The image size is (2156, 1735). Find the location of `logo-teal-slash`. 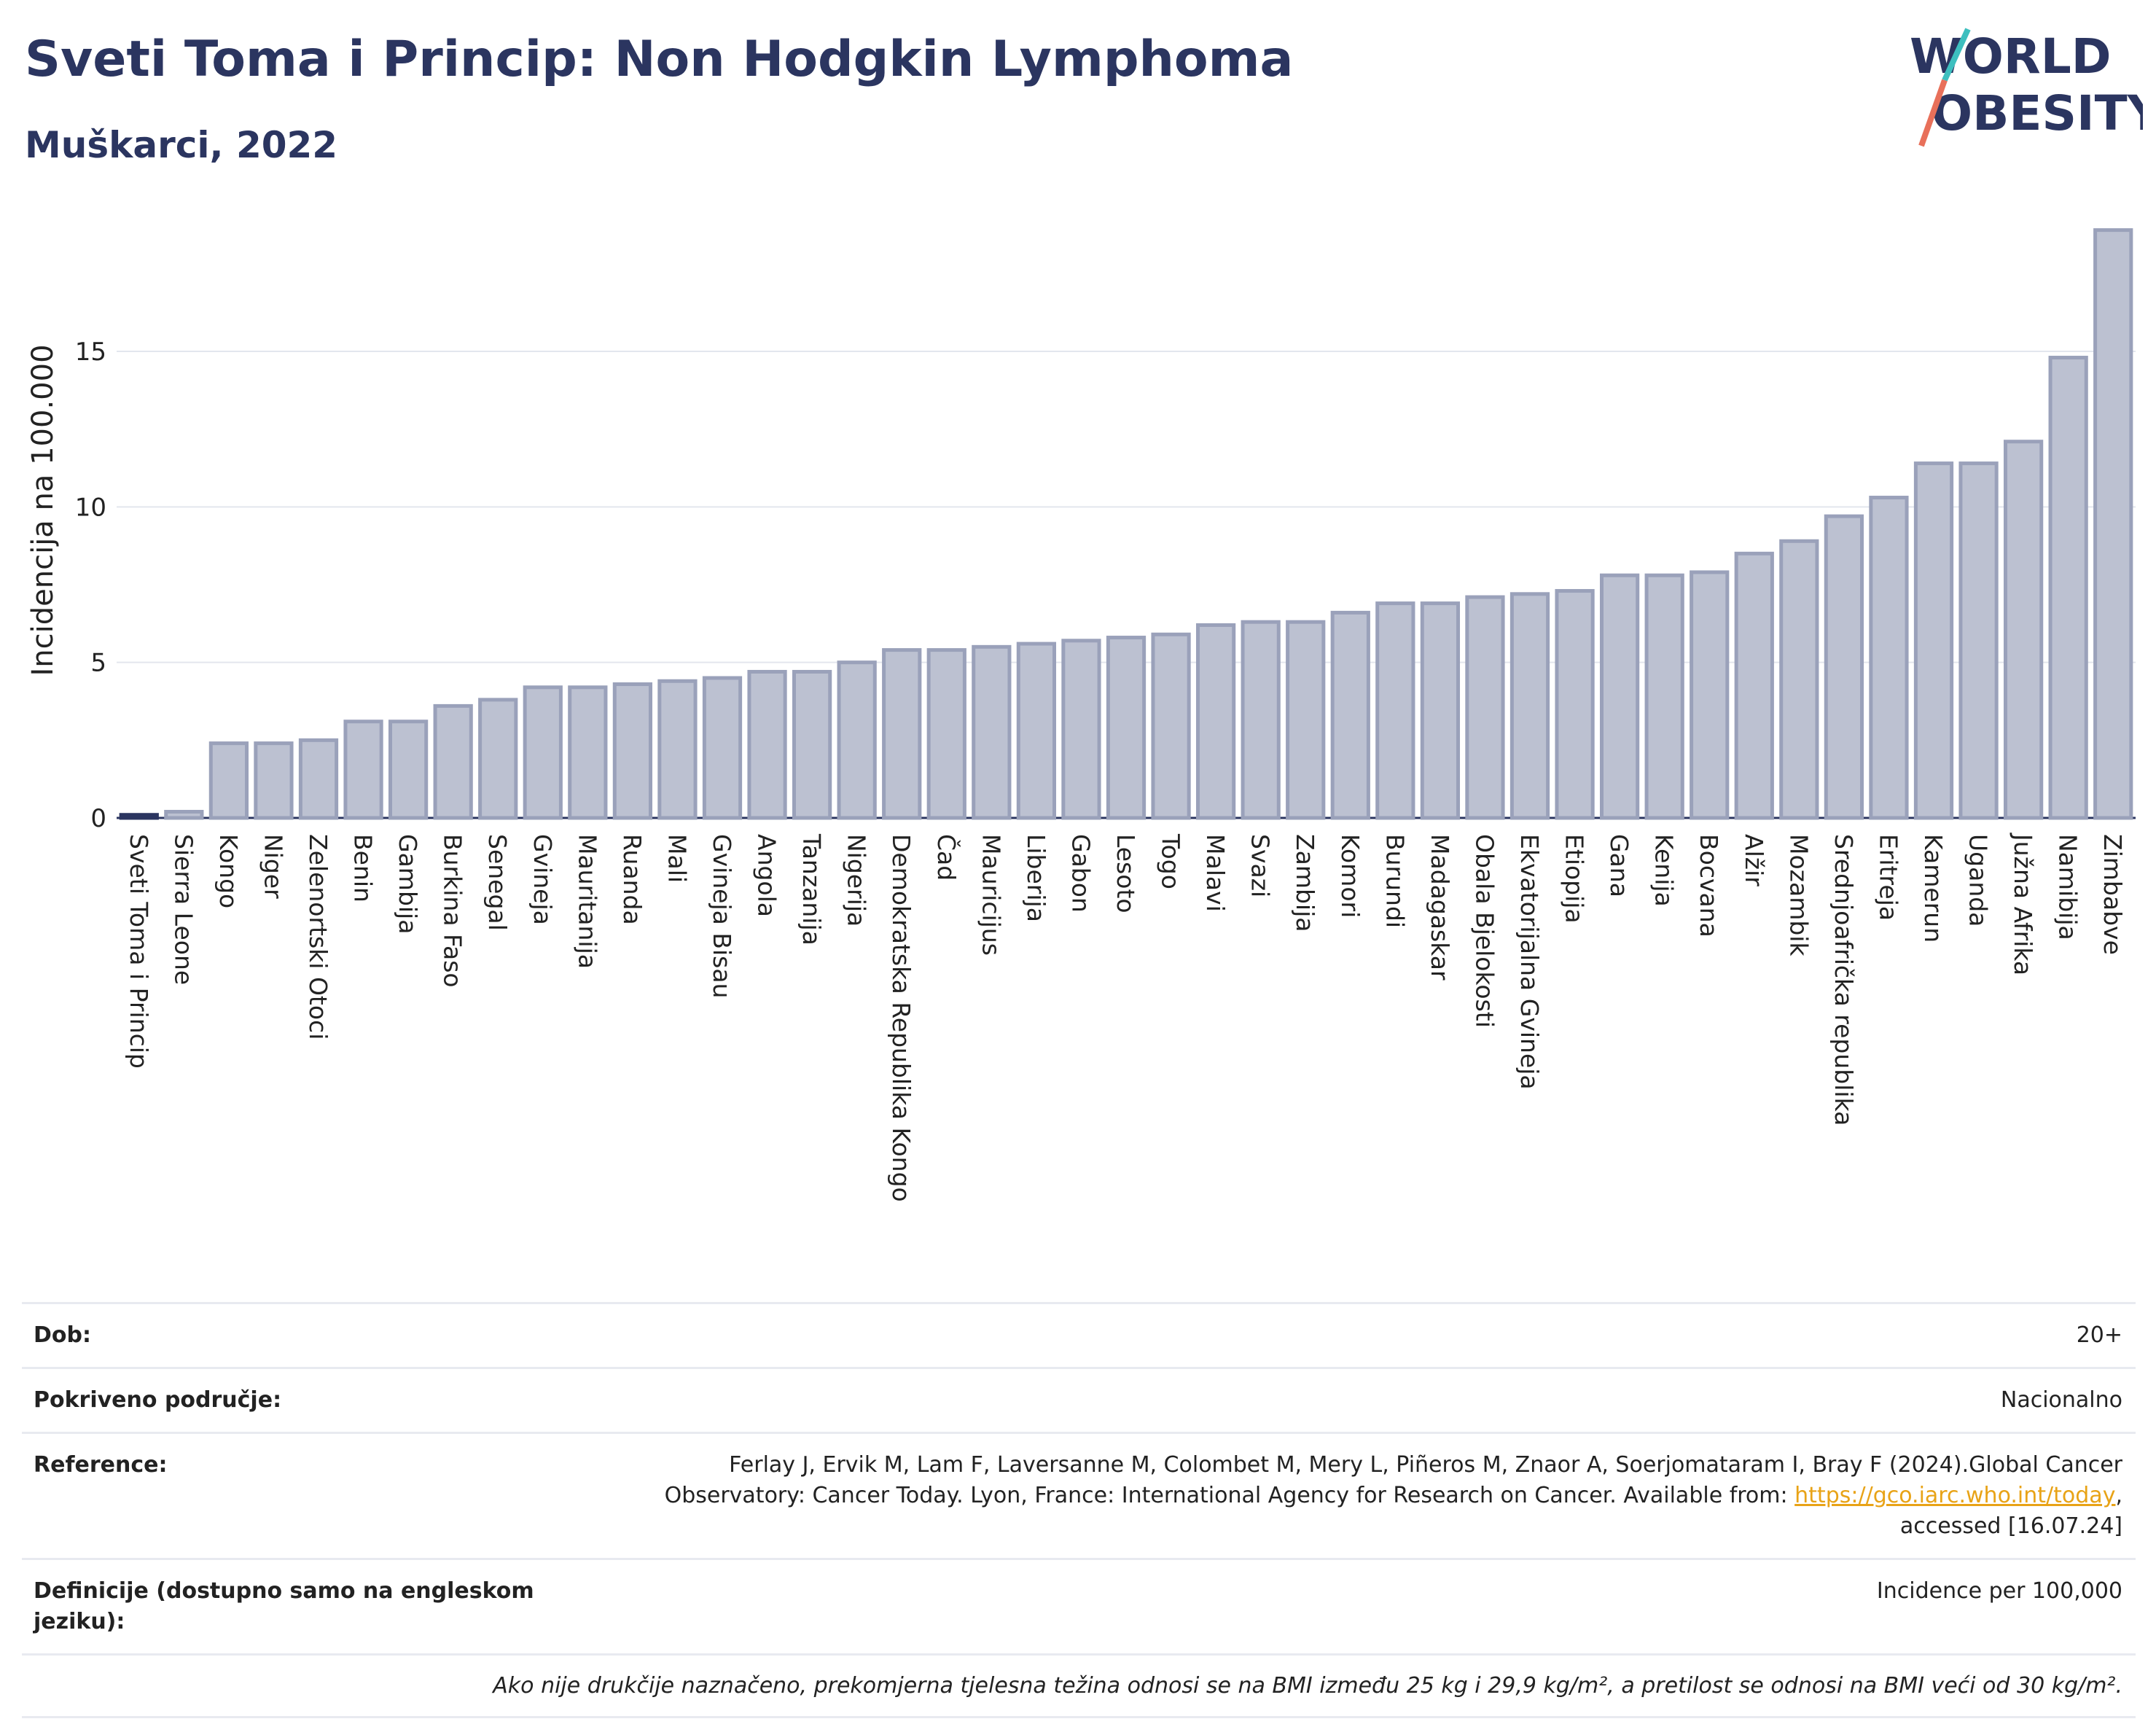

logo-teal-slash is located at coordinates (1957, 55).